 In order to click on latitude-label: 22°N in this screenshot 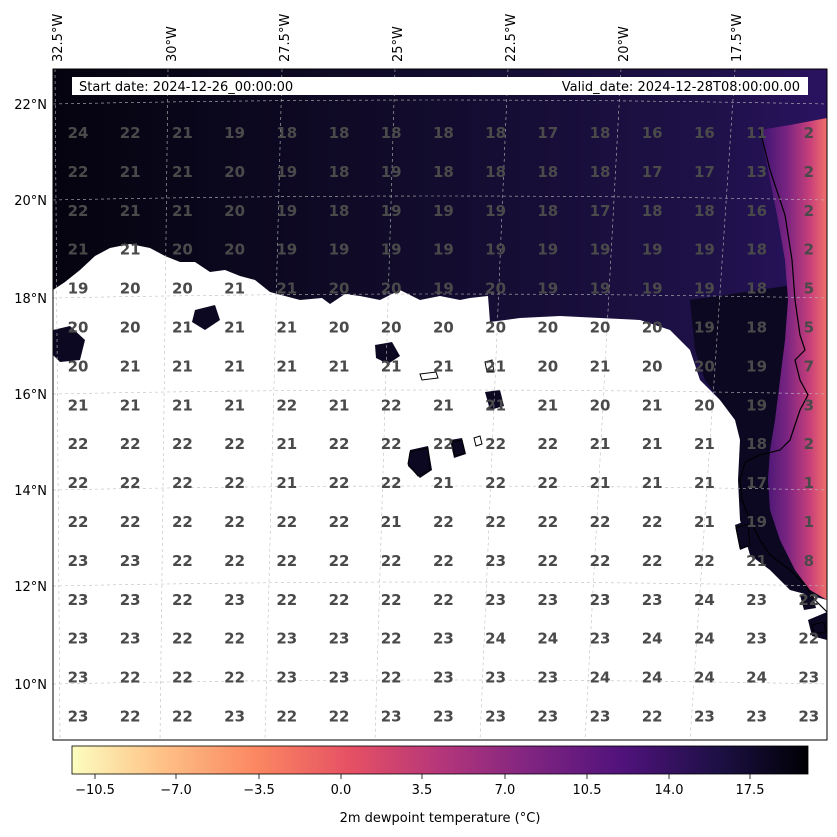, I will do `click(30, 105)`.